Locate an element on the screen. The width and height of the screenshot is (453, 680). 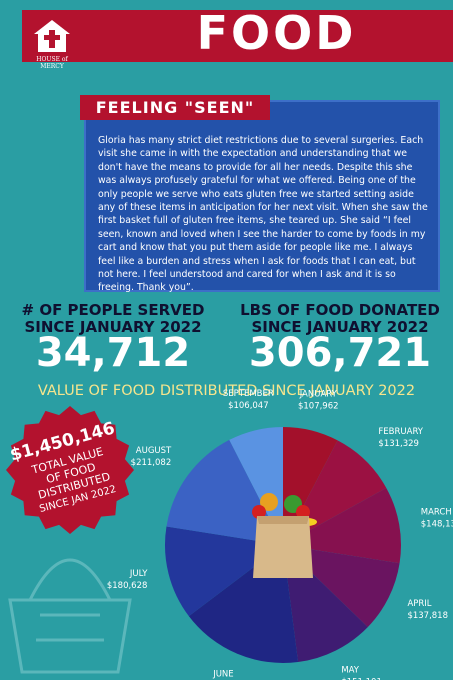
slice-label: JUNE is located at coordinates (222, 674).